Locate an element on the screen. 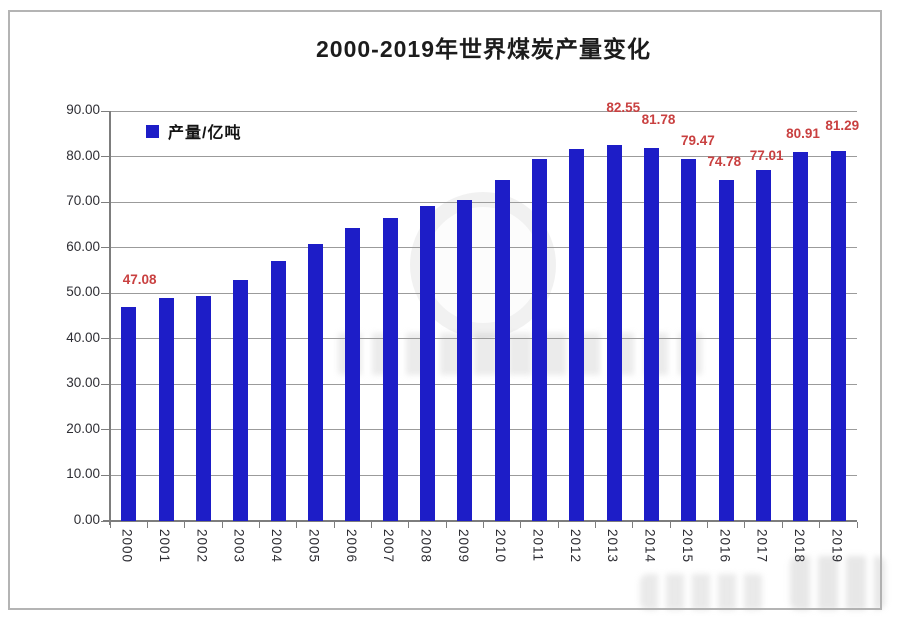 This screenshot has height=624, width=900. bar-2003 is located at coordinates (241, 400).